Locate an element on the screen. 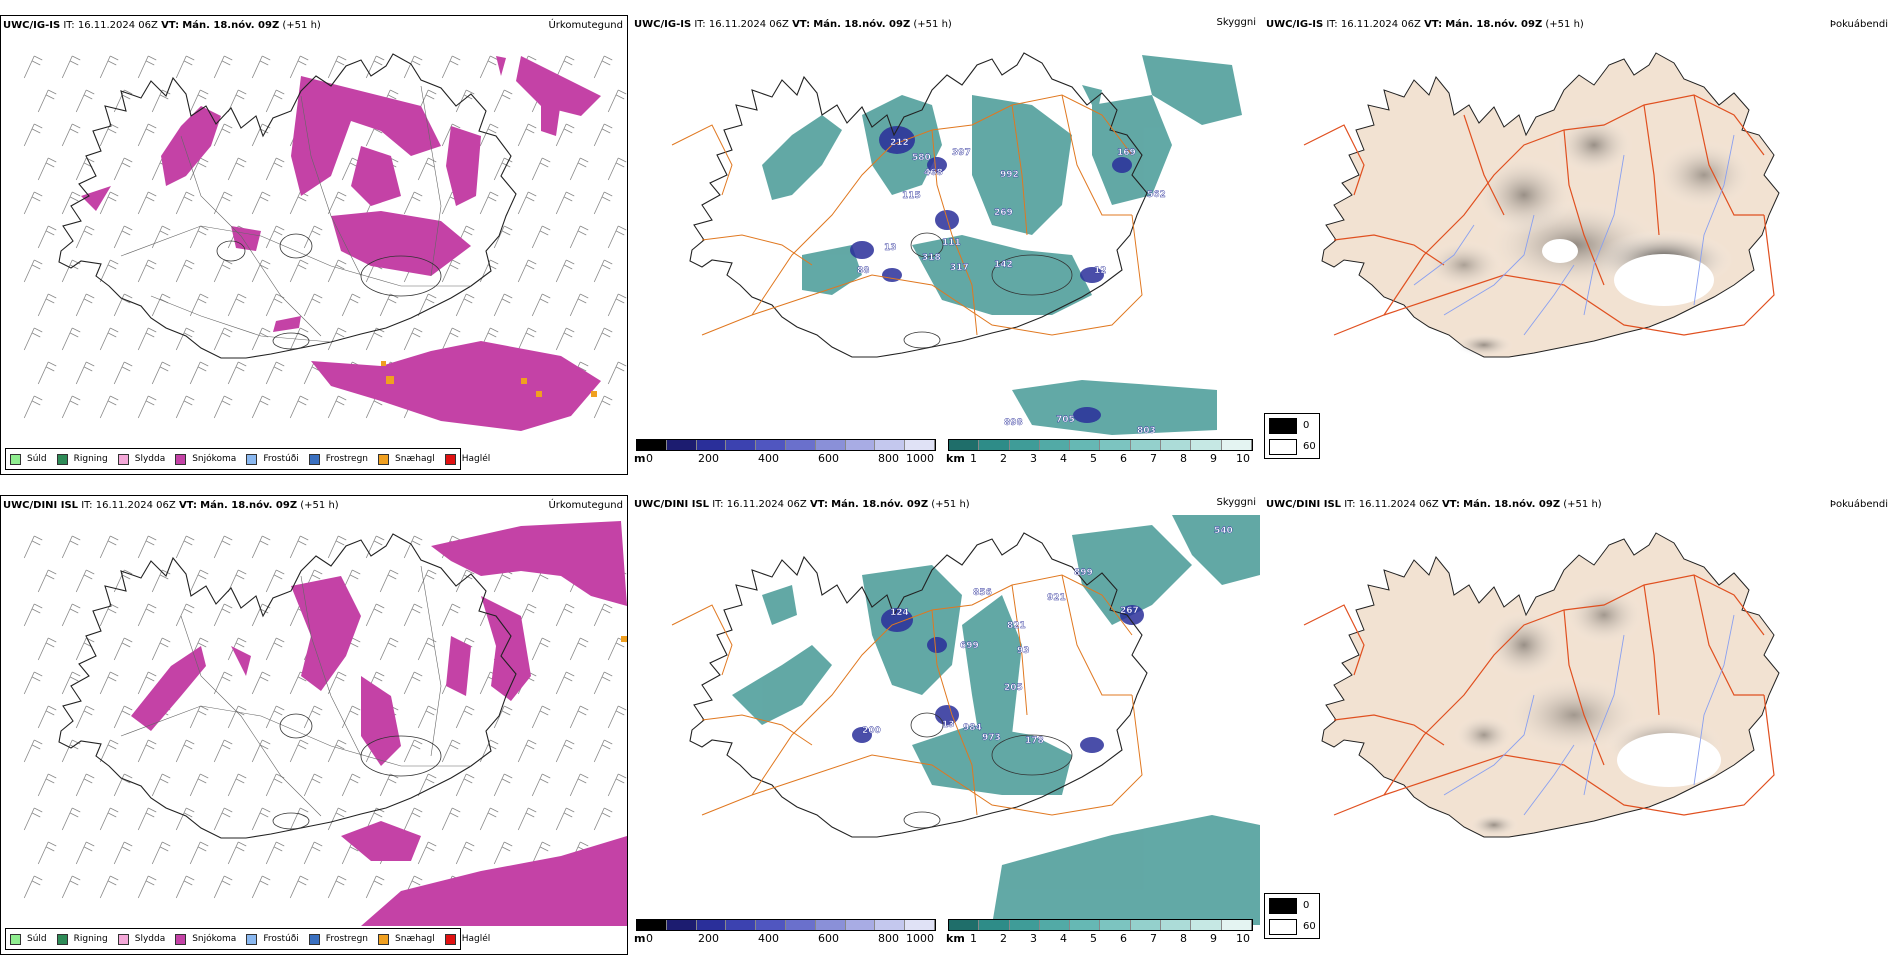 The height and width of the screenshot is (955, 1900). ceiling-label: 821 is located at coordinates (1016, 626).